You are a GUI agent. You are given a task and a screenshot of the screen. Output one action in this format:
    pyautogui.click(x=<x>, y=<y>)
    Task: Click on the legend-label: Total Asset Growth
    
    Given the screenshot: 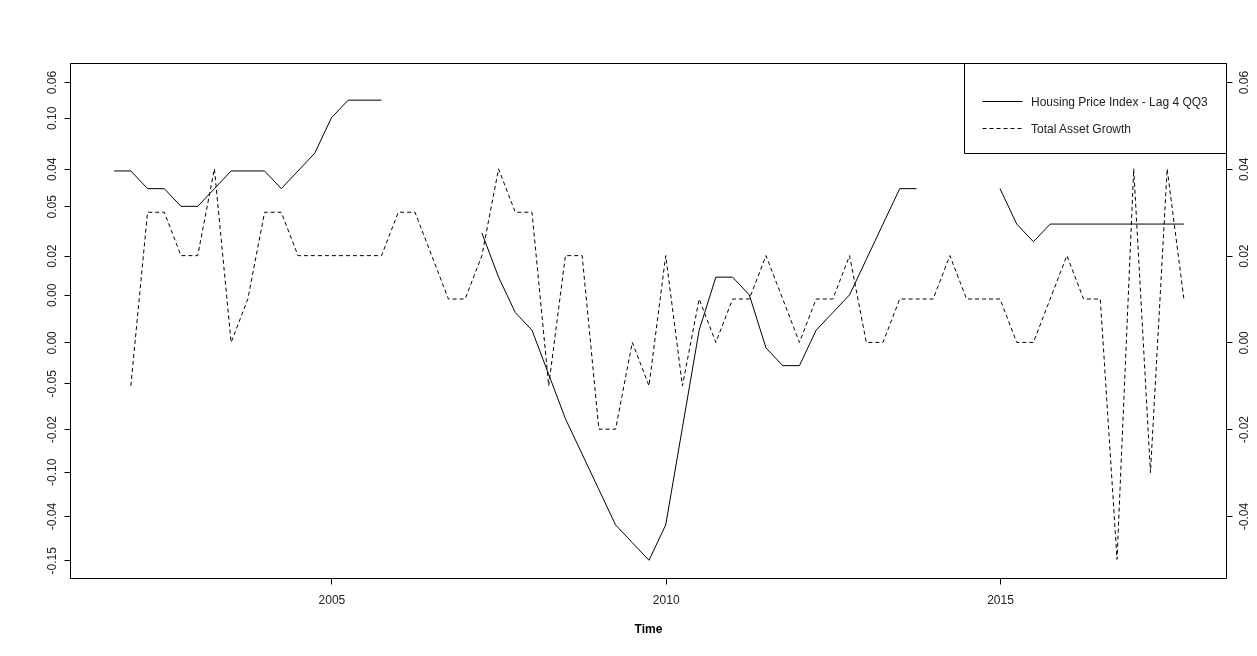 What is the action you would take?
    pyautogui.click(x=1081, y=128)
    